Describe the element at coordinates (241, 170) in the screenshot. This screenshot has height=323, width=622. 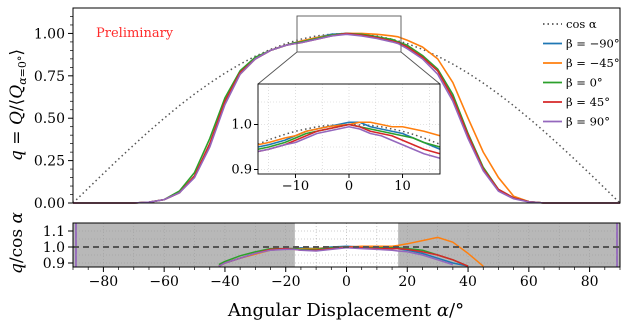
I see `inset-ytick-label: 0.9` at that location.